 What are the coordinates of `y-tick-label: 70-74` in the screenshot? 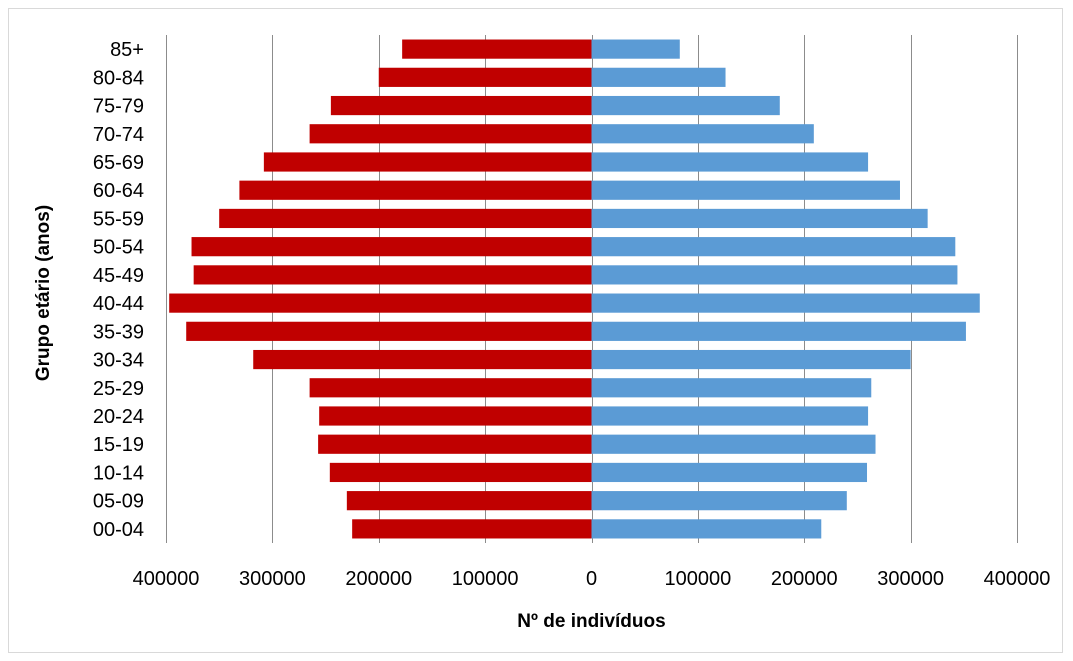 It's located at (118, 135).